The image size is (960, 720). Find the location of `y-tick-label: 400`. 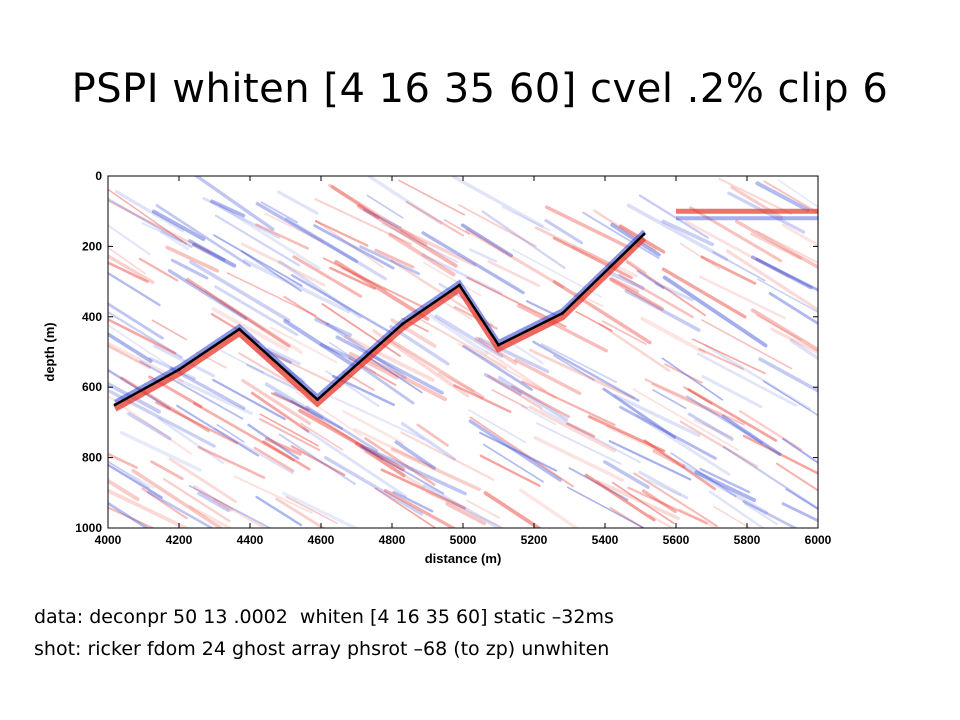

y-tick-label: 400 is located at coordinates (92, 317).